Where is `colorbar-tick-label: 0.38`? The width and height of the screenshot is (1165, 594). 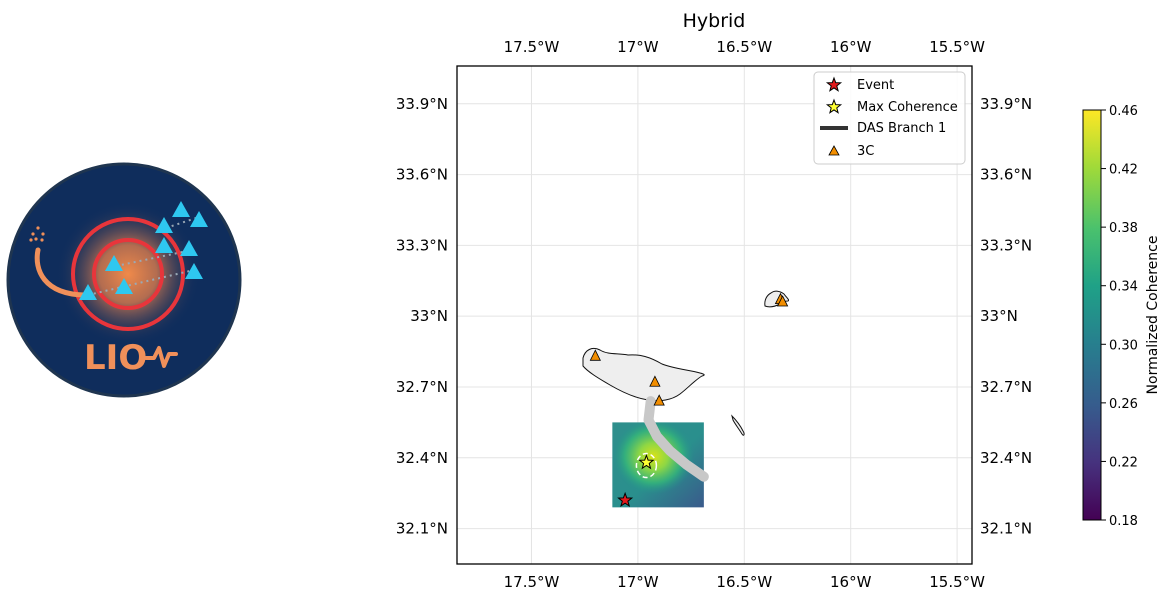 colorbar-tick-label: 0.38 is located at coordinates (1123, 228).